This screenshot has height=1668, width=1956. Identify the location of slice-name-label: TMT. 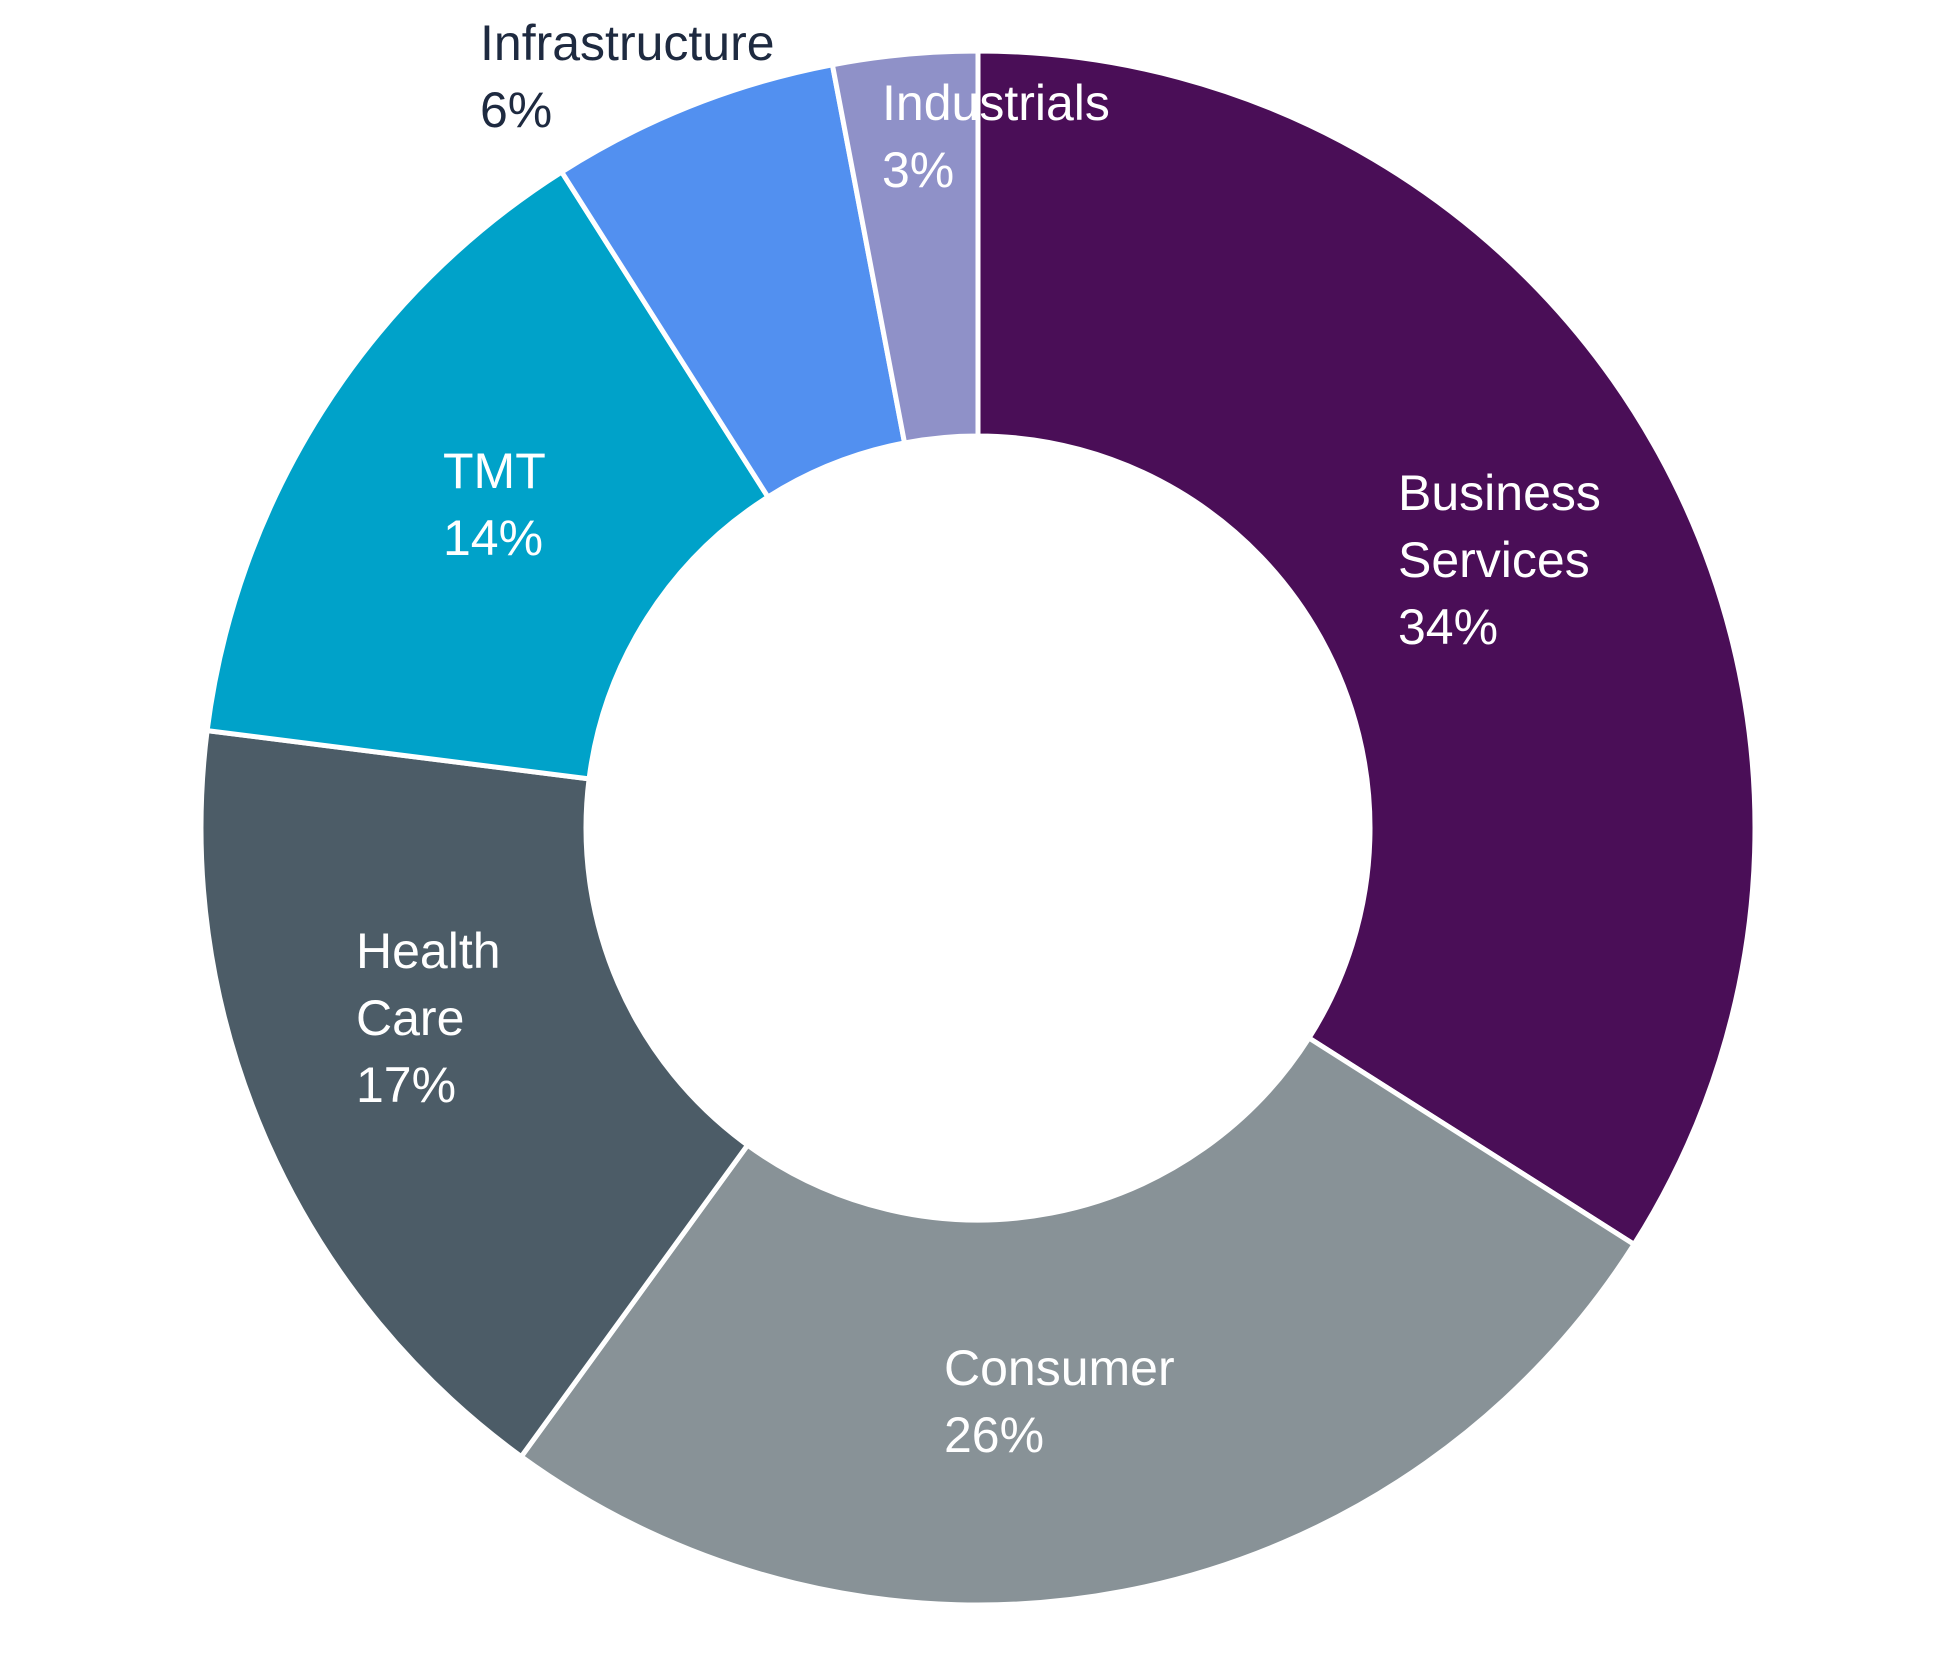
(494, 471).